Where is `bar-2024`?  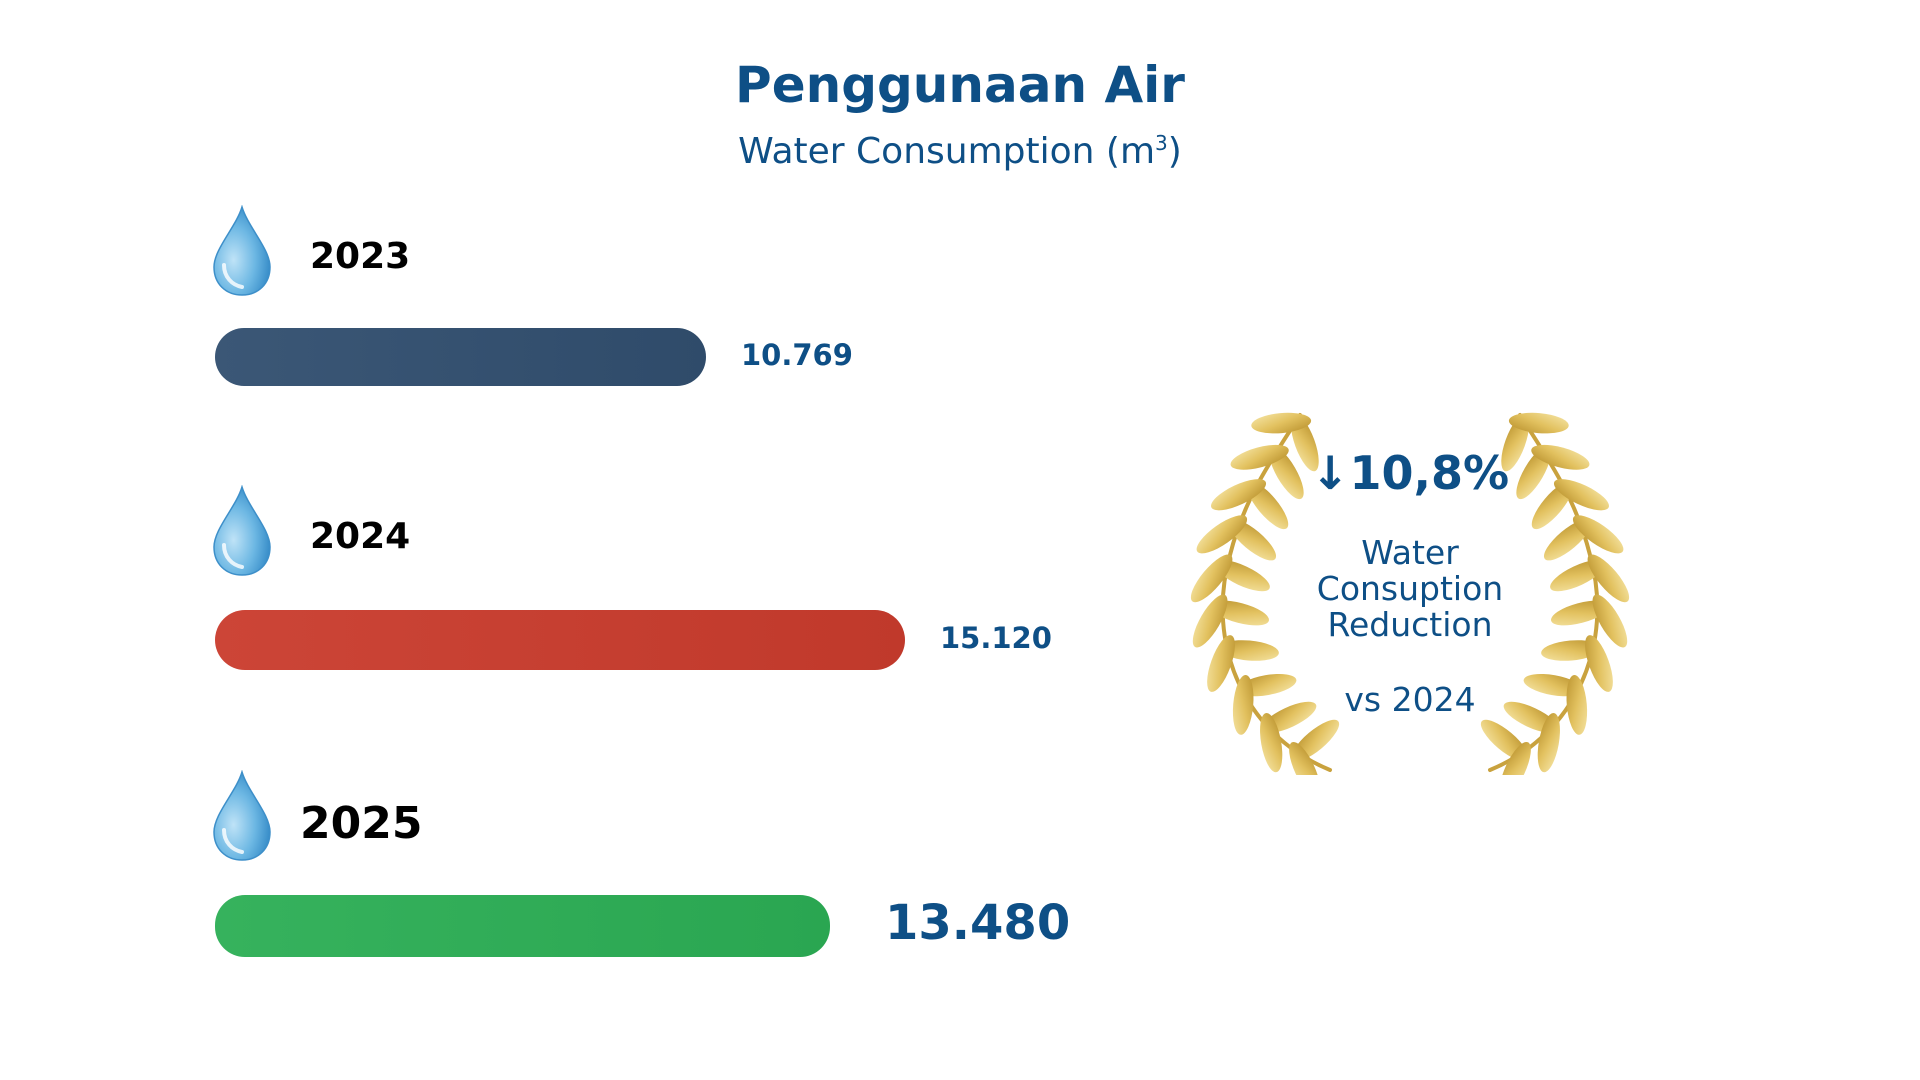
bar-2024 is located at coordinates (560, 640).